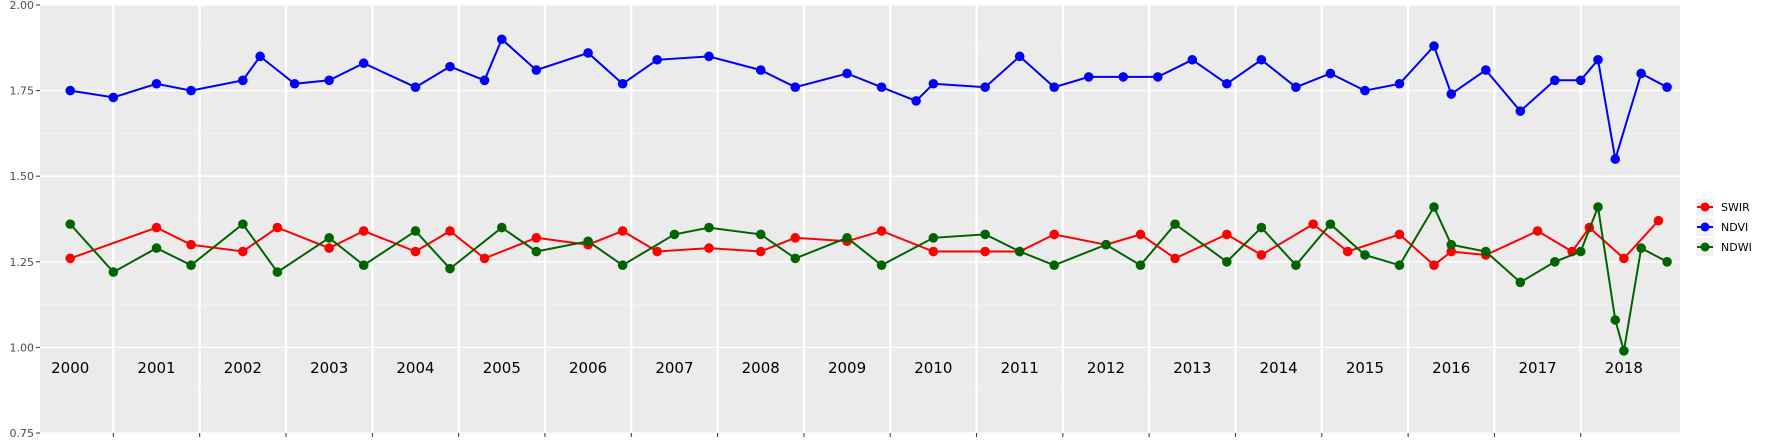 This screenshot has width=1773, height=442. Describe the element at coordinates (674, 368) in the screenshot. I see `year-label: 2007` at that location.